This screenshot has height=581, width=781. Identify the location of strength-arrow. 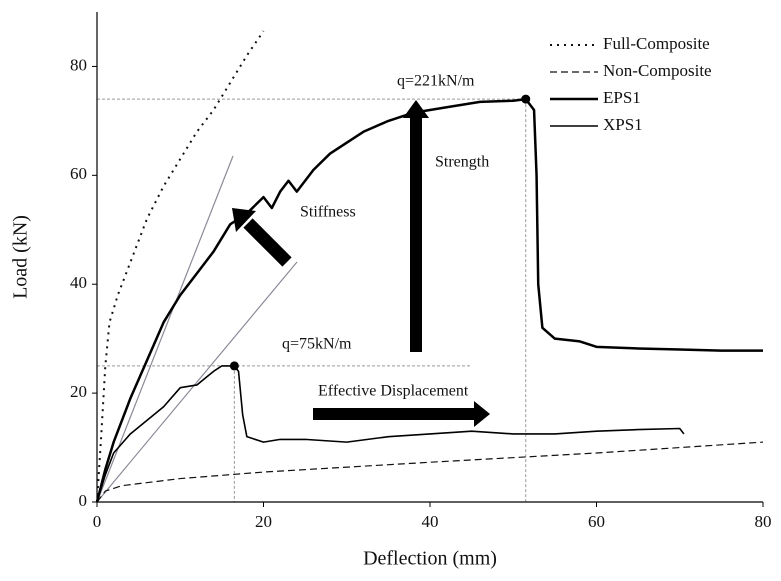
(416, 234).